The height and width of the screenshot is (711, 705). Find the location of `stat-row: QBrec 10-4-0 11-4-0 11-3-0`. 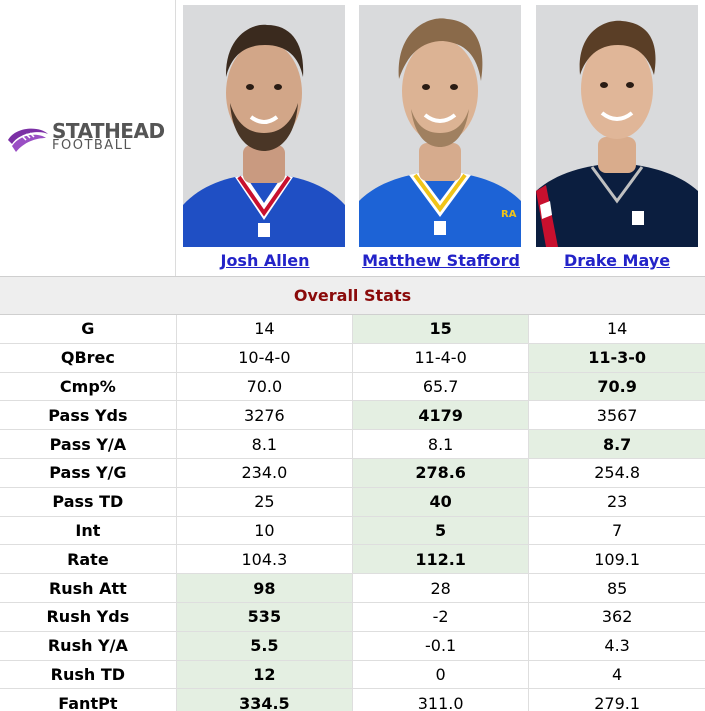

stat-row: QBrec 10-4-0 11-4-0 11-3-0 is located at coordinates (352, 358).